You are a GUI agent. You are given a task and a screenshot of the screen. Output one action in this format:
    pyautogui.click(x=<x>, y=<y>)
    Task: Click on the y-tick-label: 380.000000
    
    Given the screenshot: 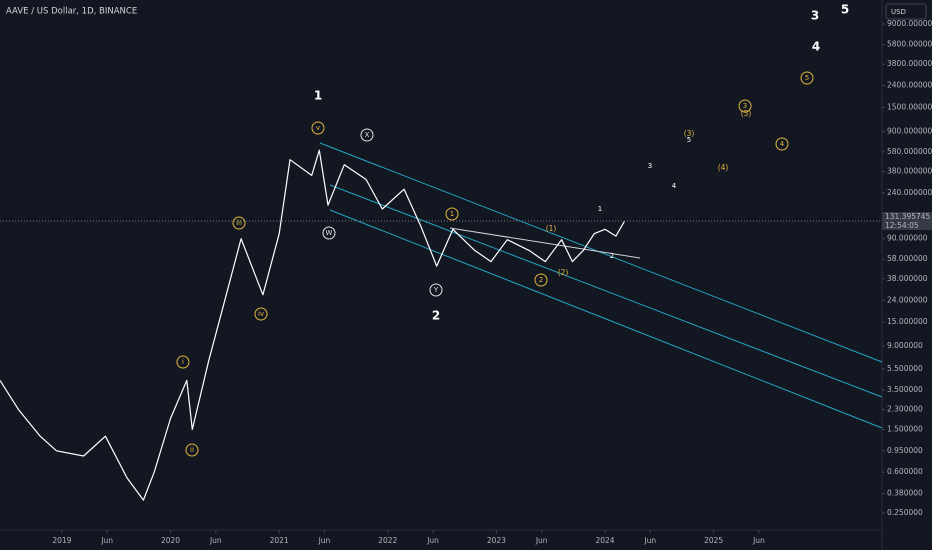 What is the action you would take?
    pyautogui.click(x=909, y=171)
    